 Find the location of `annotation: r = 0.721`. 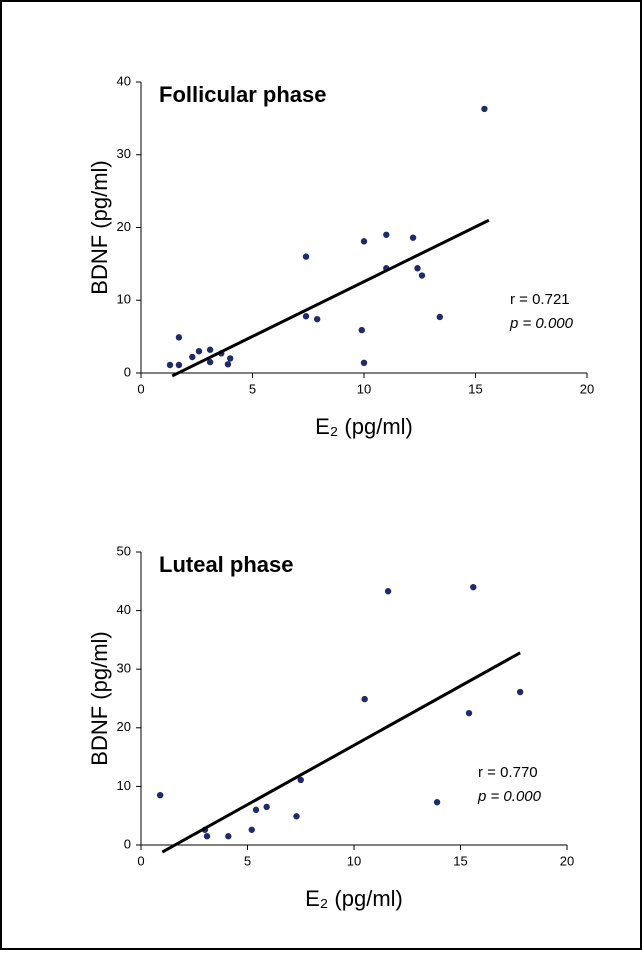

annotation: r = 0.721 is located at coordinates (540, 299).